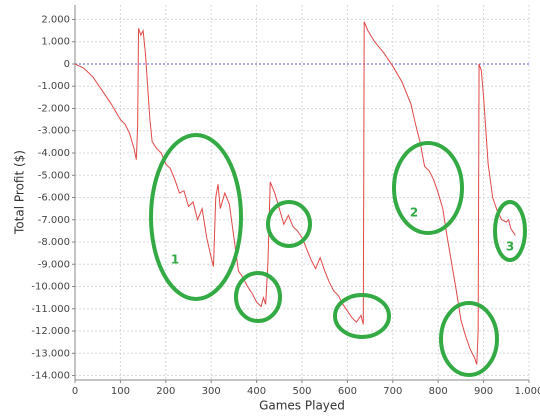  Describe the element at coordinates (50, 309) in the screenshot. I see `y-tick-label: -11.000` at that location.